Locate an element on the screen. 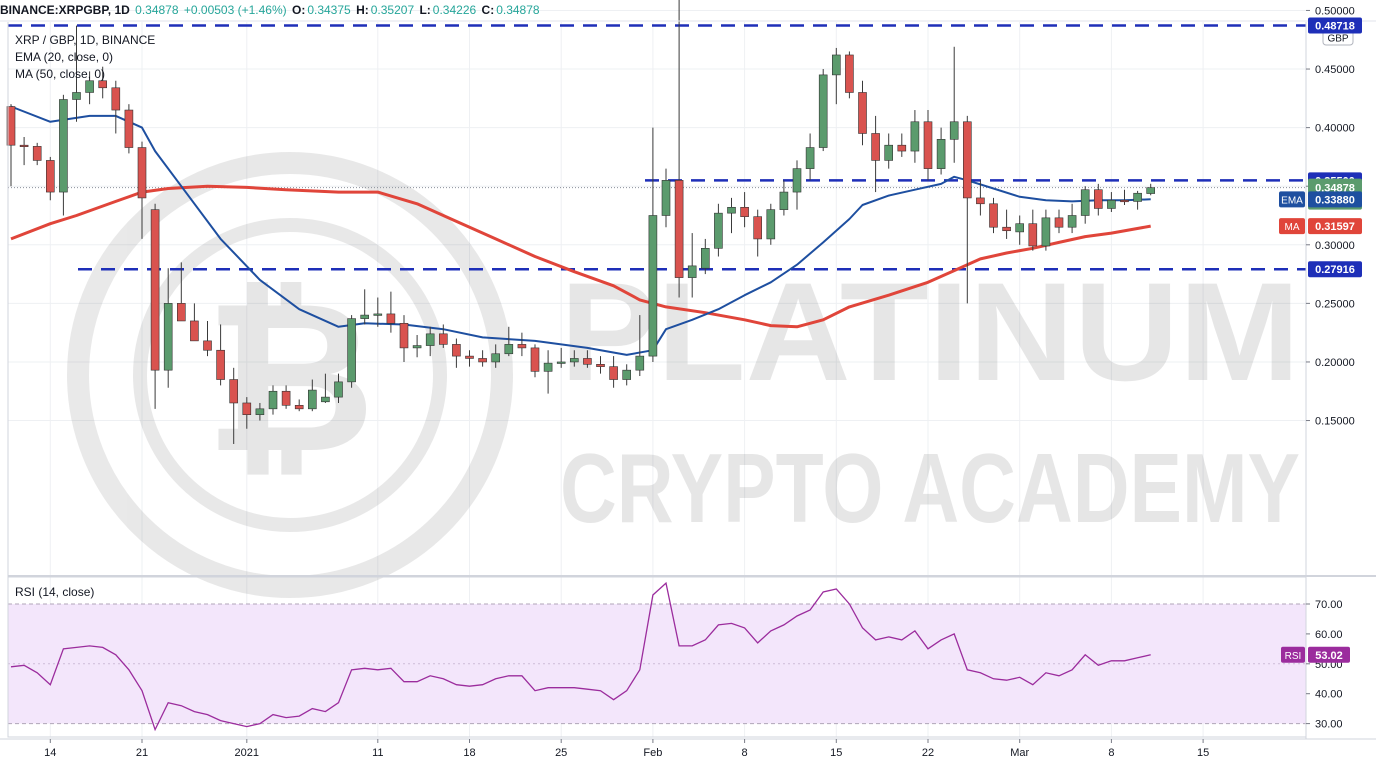 This screenshot has height=773, width=1376. time-axis-label: 18 is located at coordinates (469, 753).